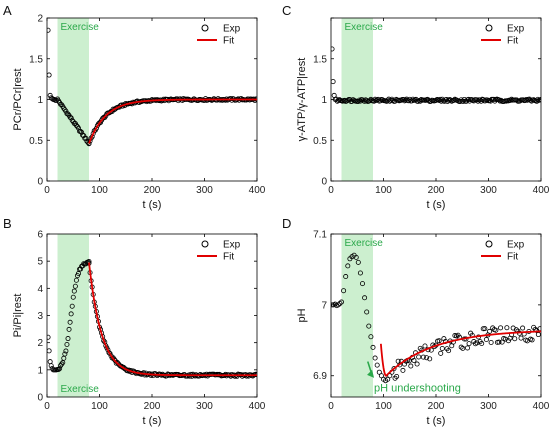 The height and width of the screenshot is (433, 550). I want to click on panel-a-label: A, so click(7, 10).